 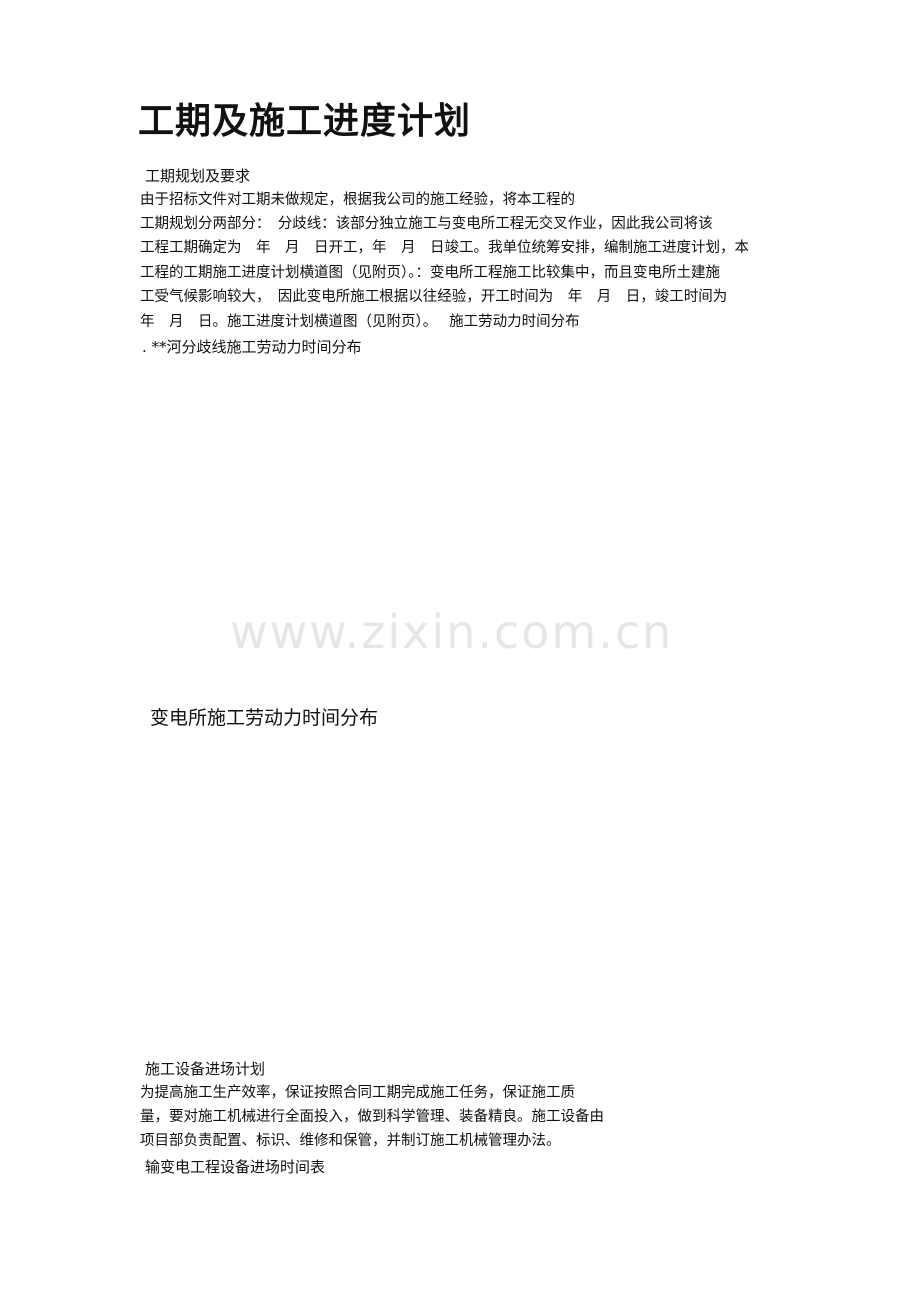 I want to click on data-label: 15, so click(x=639, y=961).